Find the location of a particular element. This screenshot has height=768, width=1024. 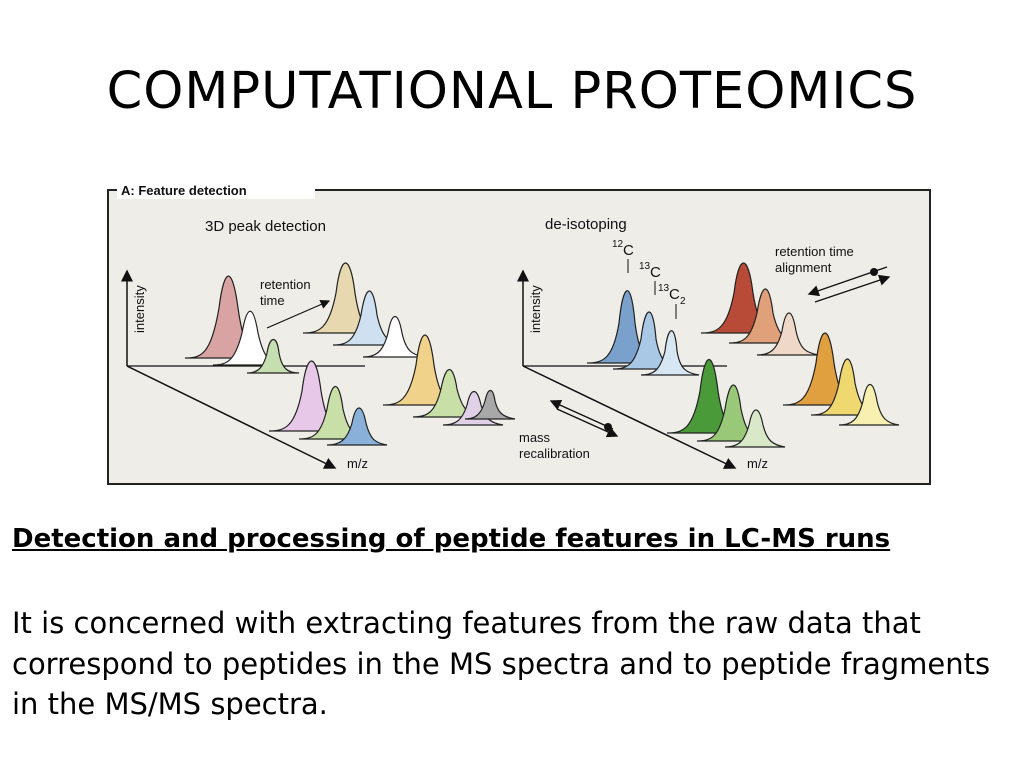

left-axes is located at coordinates (243, 369).